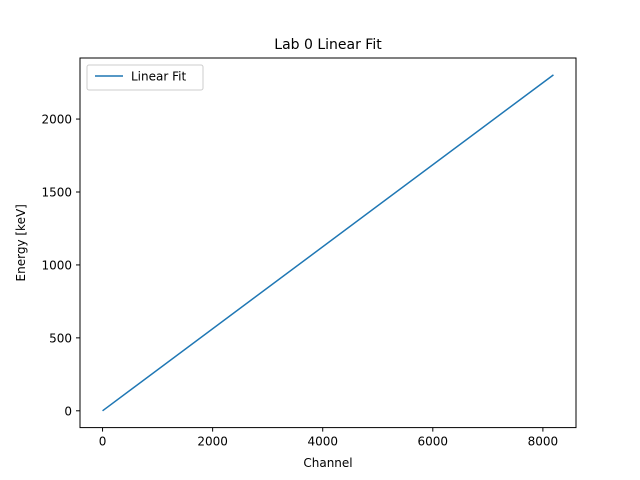 This screenshot has height=480, width=640. I want to click on x-tick-label: 6000, so click(433, 442).